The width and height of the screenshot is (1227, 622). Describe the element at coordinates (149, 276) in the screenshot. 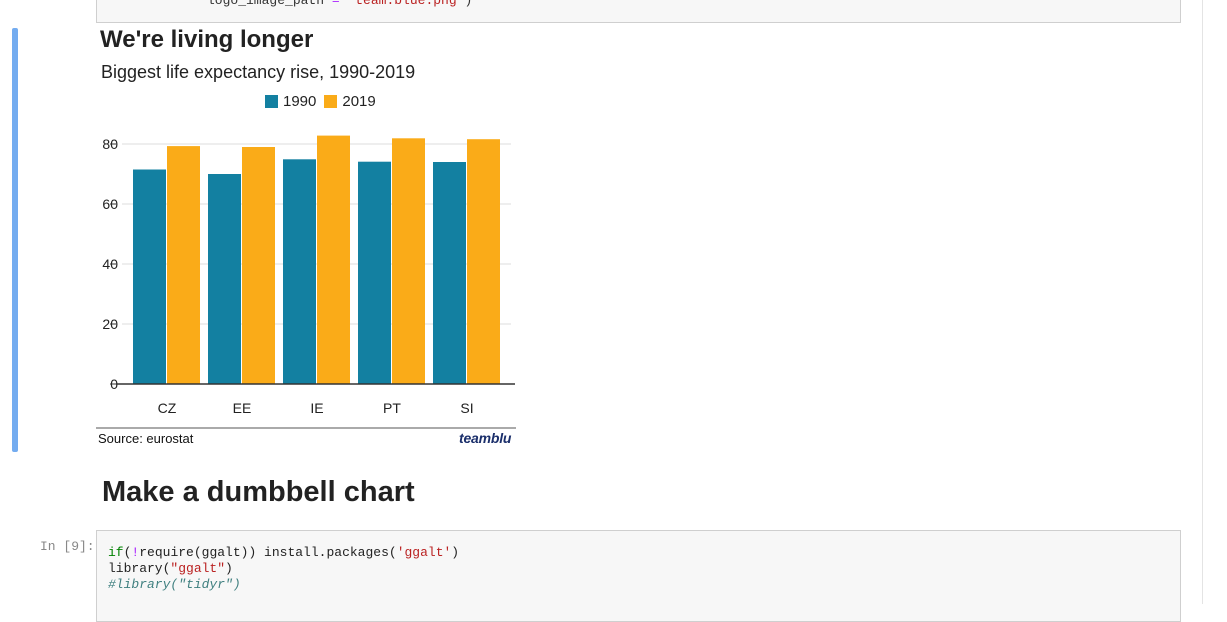

I see `bar-cz-1990` at that location.